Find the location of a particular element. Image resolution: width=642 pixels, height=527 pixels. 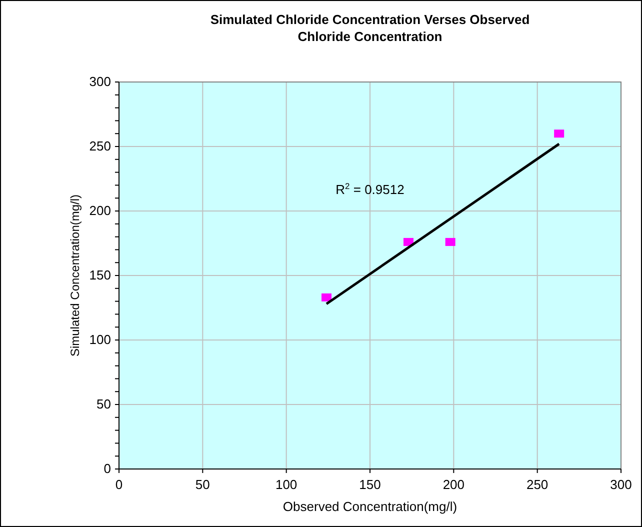

x-tick-label: 300 is located at coordinates (621, 484).